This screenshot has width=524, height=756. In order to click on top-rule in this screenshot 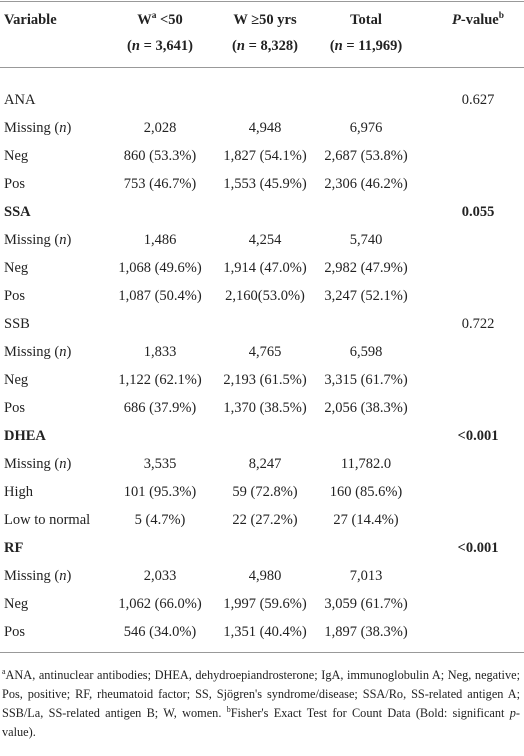, I will do `click(262, 1)`.